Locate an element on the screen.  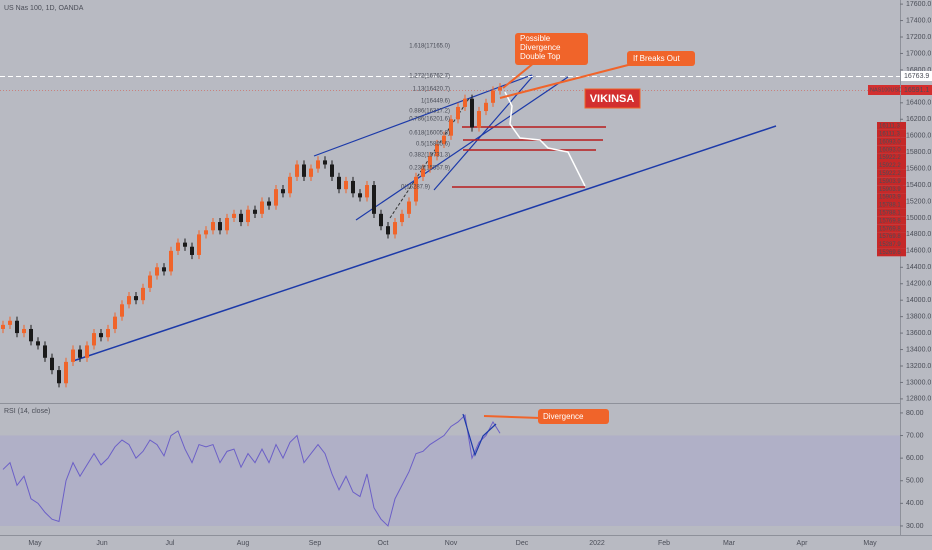
y-tick-label: 40.00 is located at coordinates (915, 503).